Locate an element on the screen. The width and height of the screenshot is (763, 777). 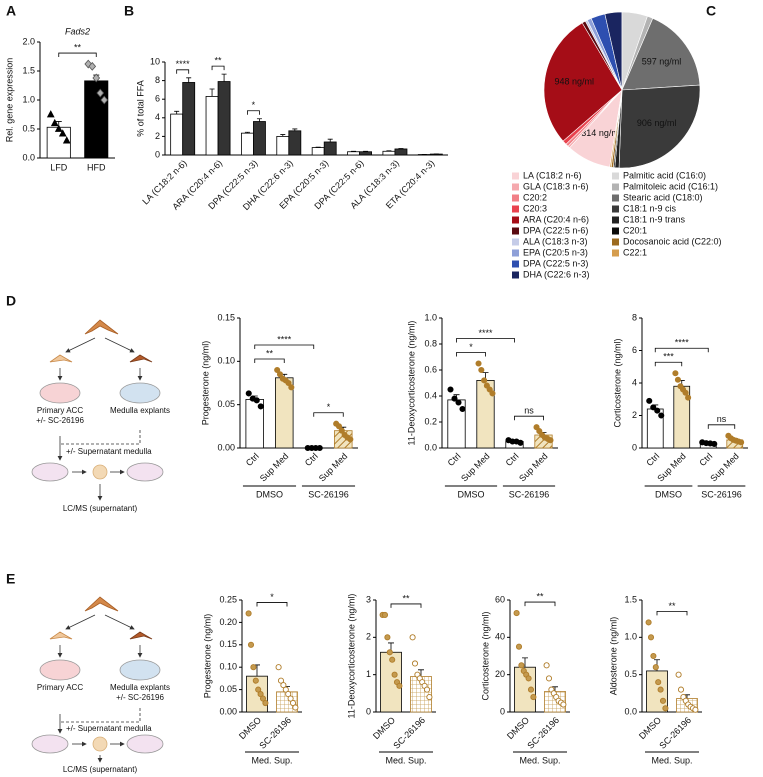
group-label: SC-26196 is located at coordinates (529, 494).